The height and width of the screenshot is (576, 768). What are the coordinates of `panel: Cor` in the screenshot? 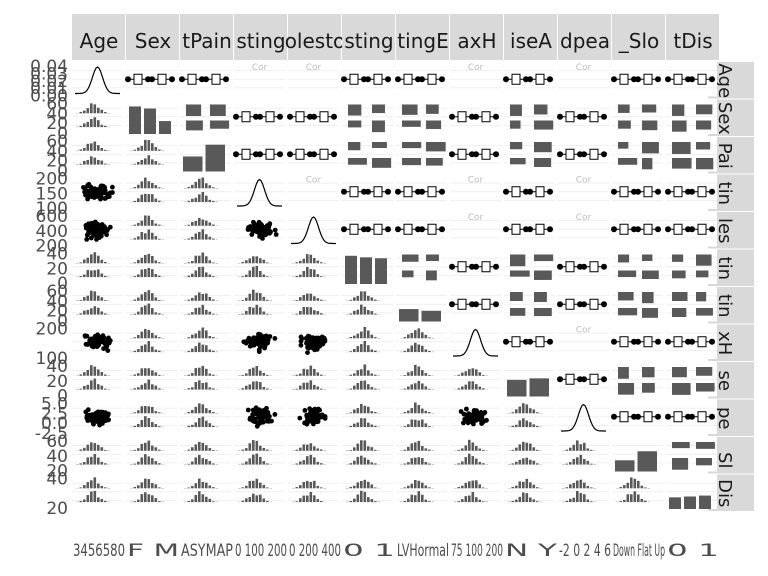 It's located at (475, 79).